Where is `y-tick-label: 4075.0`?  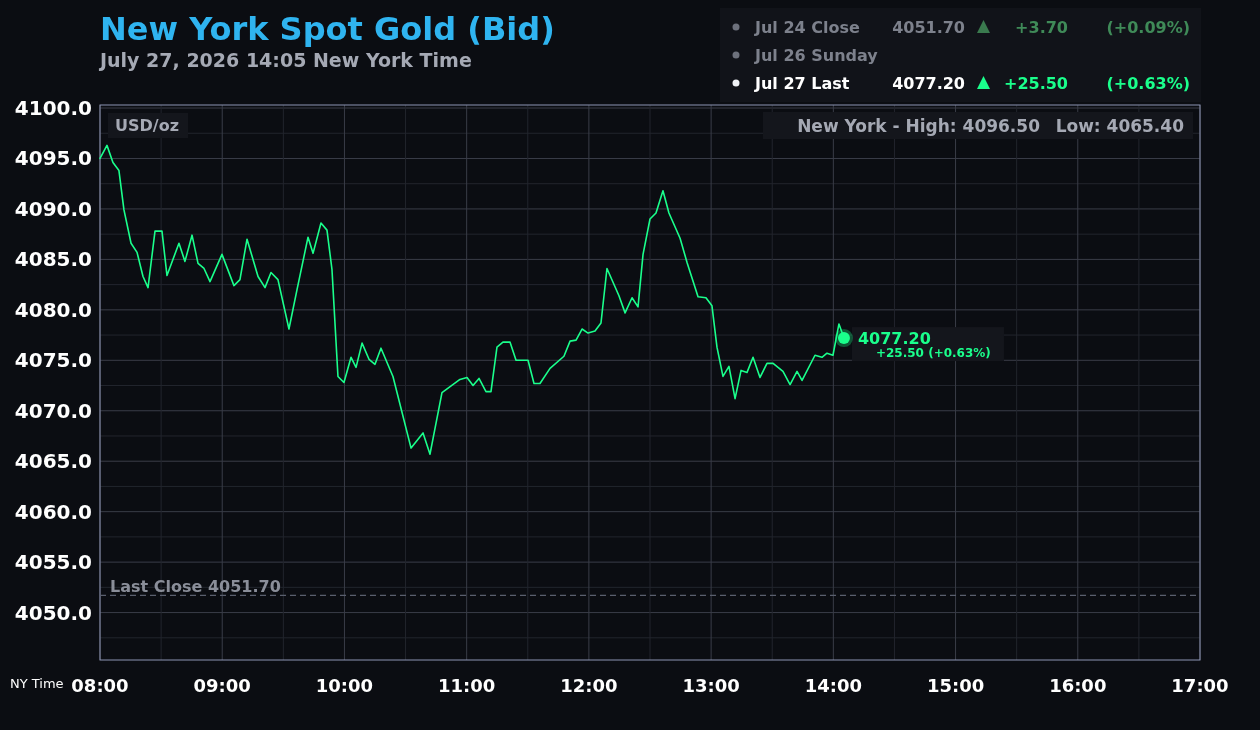 y-tick-label: 4075.0 is located at coordinates (53, 360).